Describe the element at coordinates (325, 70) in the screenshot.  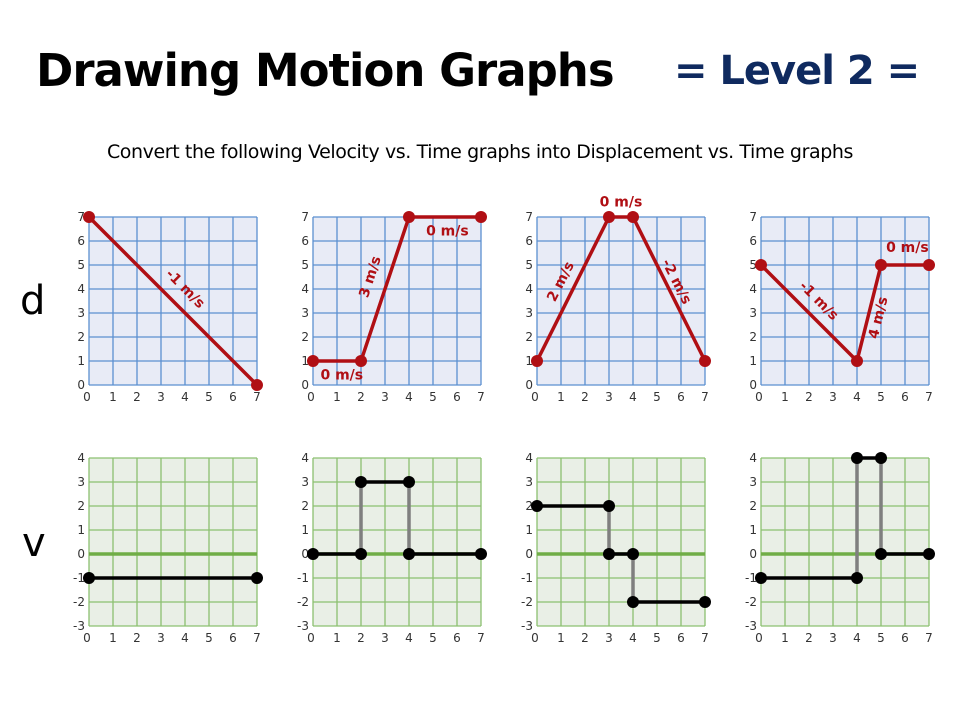
I see `page-title: Drawing Motion Graphs` at that location.